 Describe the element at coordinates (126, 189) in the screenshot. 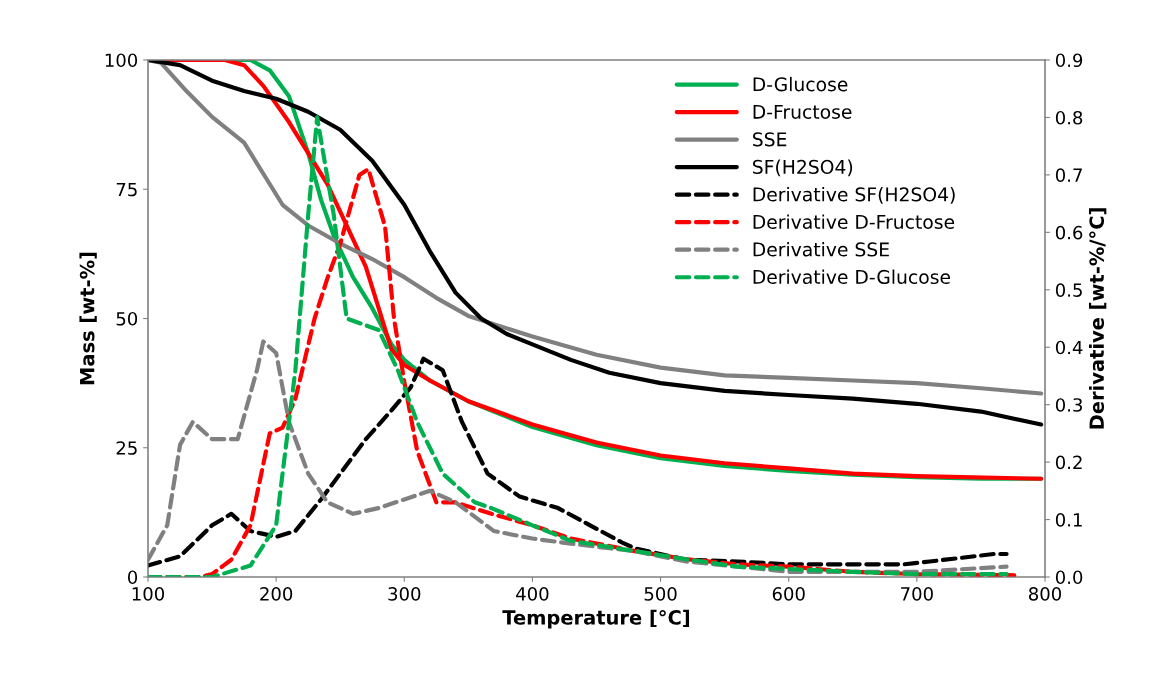

I see `y-tick-label: 75` at that location.